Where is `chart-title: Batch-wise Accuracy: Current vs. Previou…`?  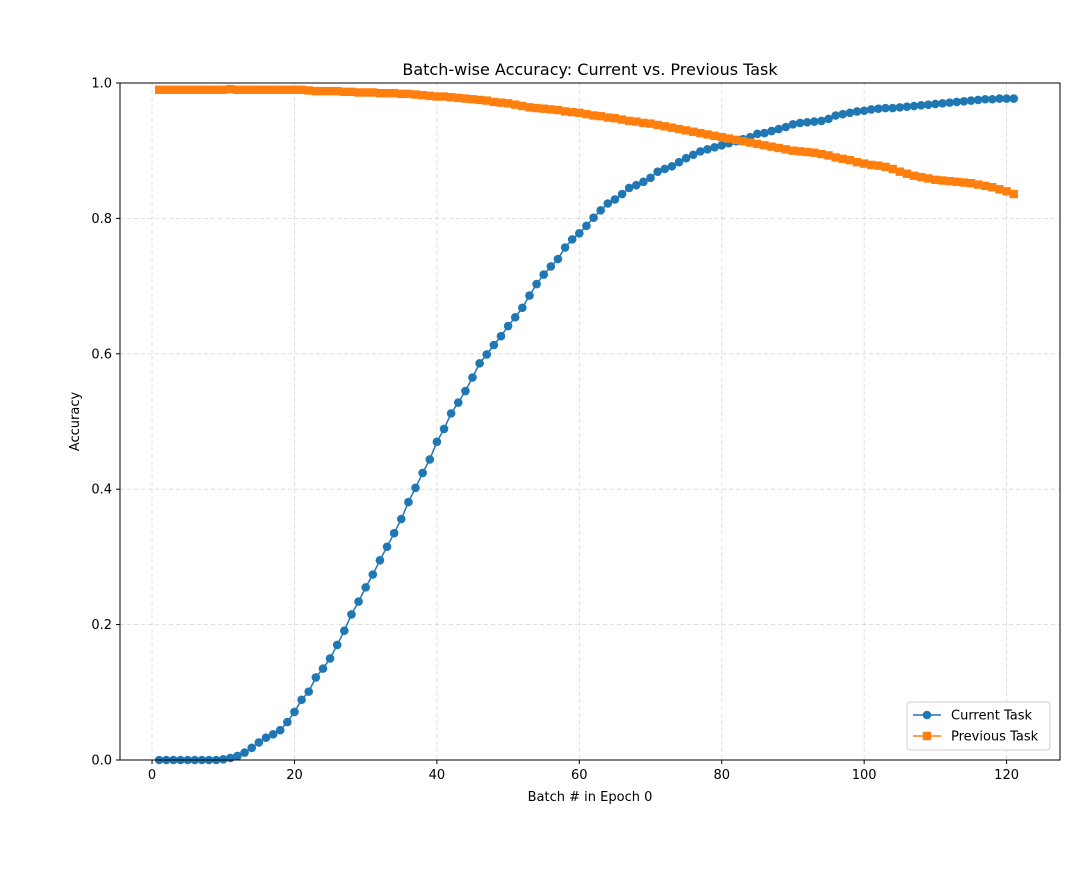
chart-title: Batch-wise Accuracy: Current vs. Previou… is located at coordinates (590, 69).